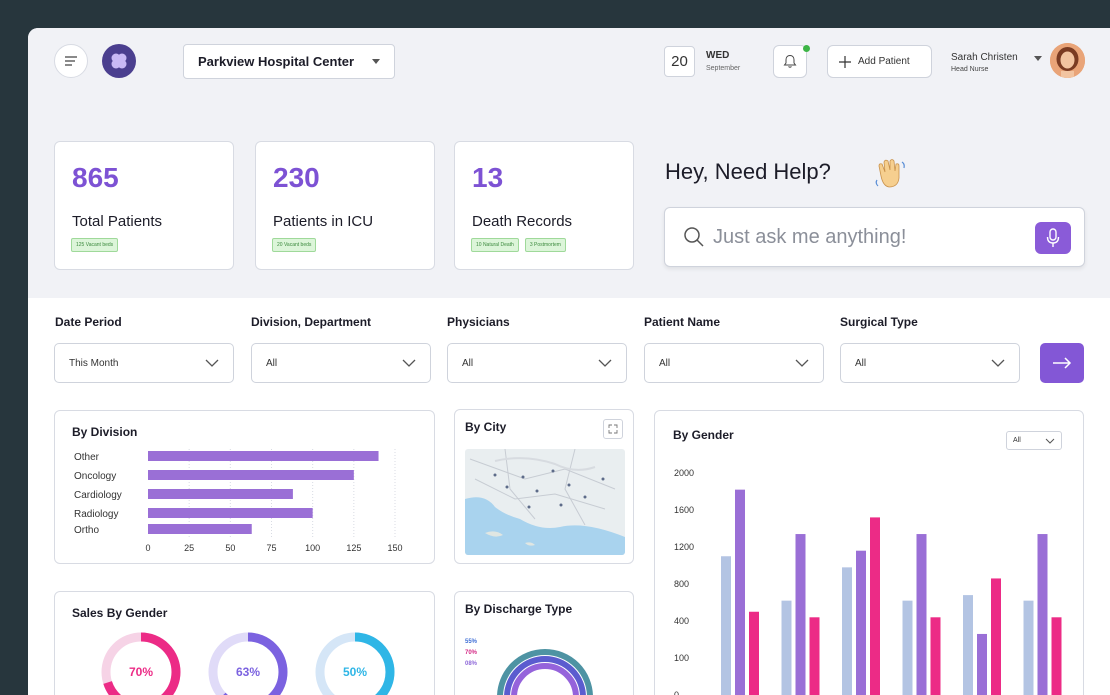 This screenshot has width=1110, height=695. What do you see at coordinates (1038, 58) in the screenshot?
I see `user-menu-caret-icon` at bounding box center [1038, 58].